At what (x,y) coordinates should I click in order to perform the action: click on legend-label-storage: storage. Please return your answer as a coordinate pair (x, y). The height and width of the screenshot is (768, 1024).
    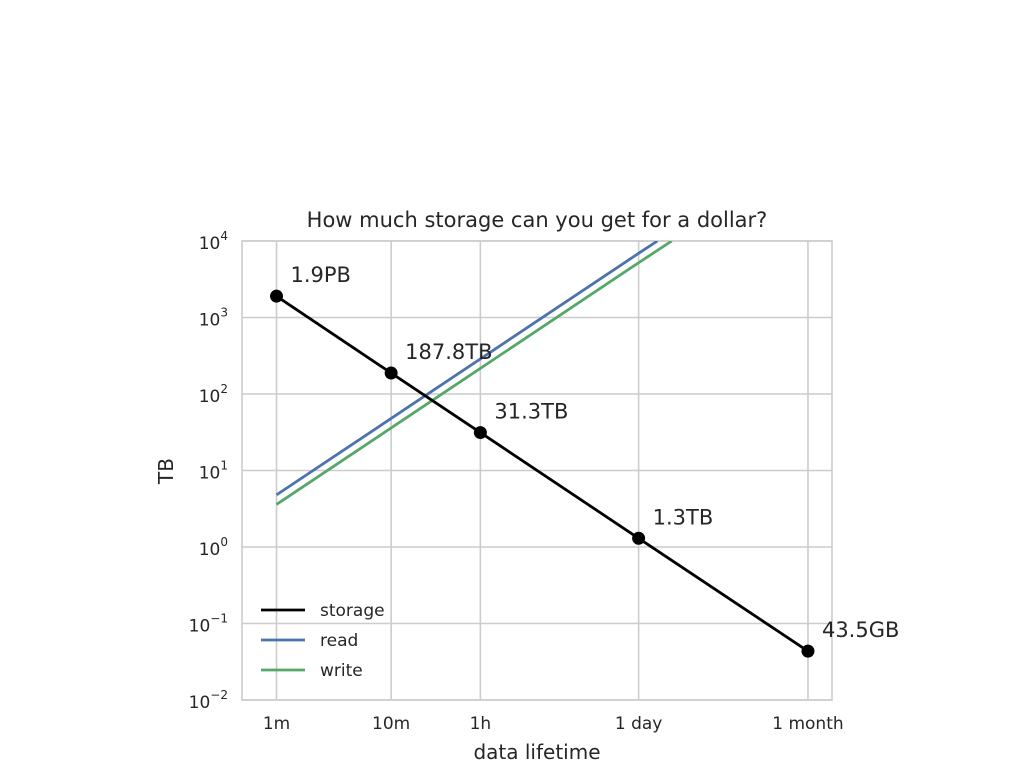
    Looking at the image, I should click on (352, 611).